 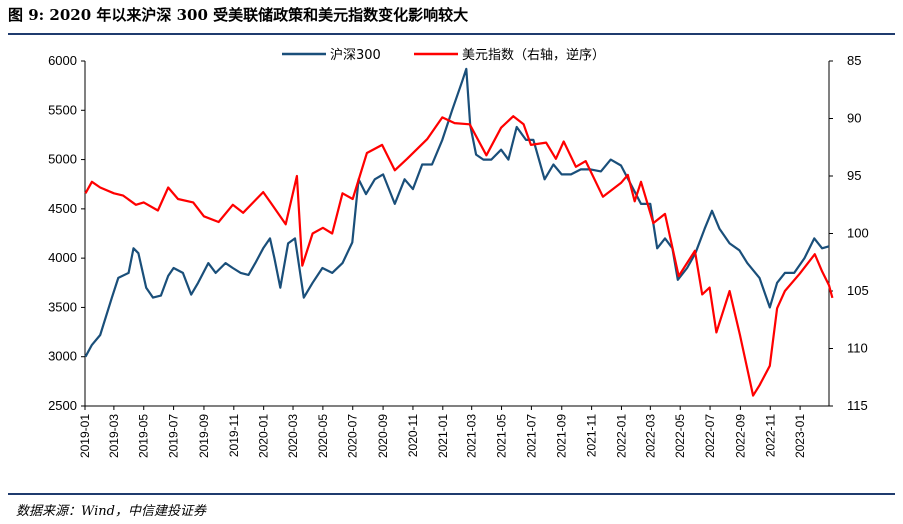 I want to click on left-tick-label: 3500, so click(x=62, y=306).